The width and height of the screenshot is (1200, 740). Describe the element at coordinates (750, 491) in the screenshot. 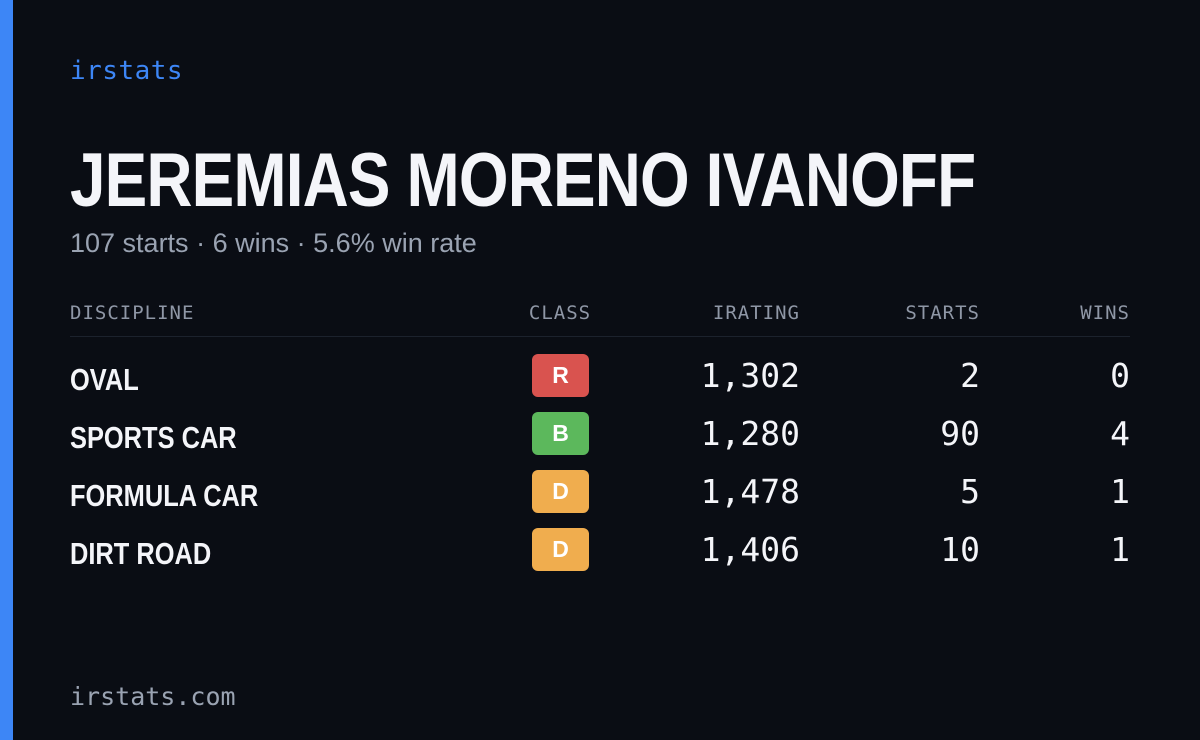

I see `row-irating: 1,478` at that location.